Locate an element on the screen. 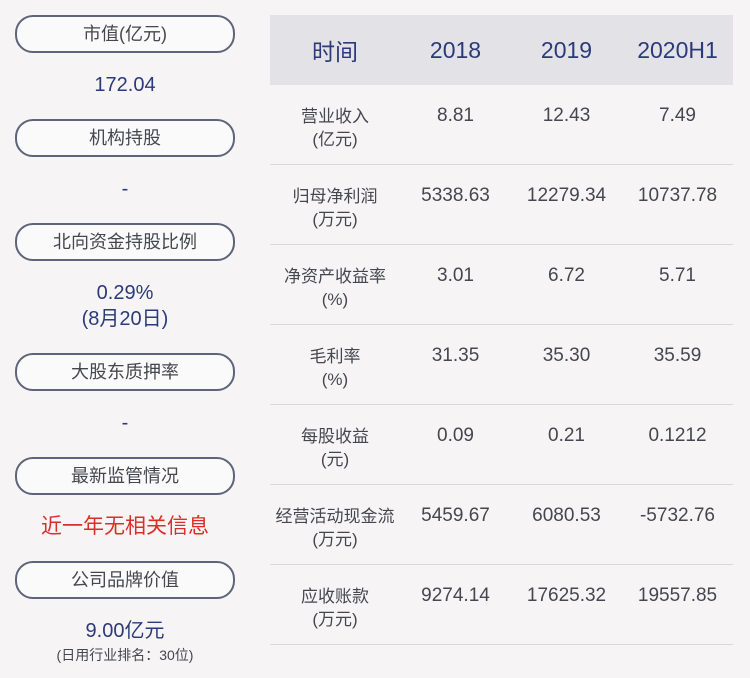 Image resolution: width=750 pixels, height=678 pixels. table-row: 毛利率 (%) 31.35 35.30 35.59 is located at coordinates (501, 365).